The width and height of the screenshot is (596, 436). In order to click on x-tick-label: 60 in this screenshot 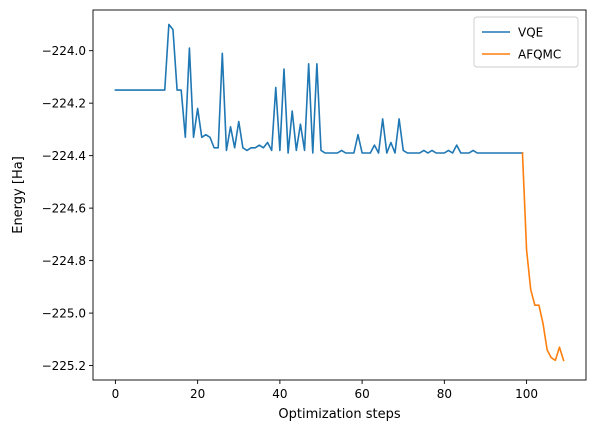, I will do `click(361, 394)`.